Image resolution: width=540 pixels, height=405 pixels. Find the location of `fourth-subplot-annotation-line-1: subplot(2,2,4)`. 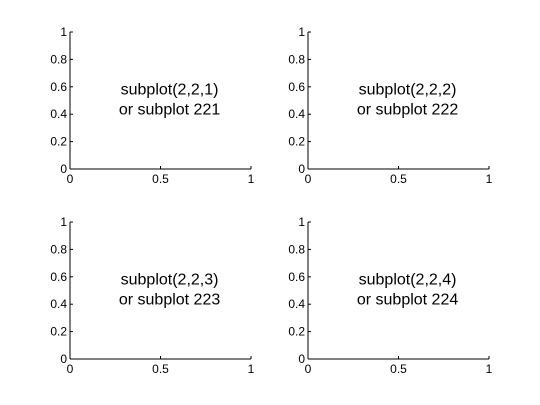

fourth-subplot-annotation-line-1: subplot(2,2,4) is located at coordinates (408, 280).